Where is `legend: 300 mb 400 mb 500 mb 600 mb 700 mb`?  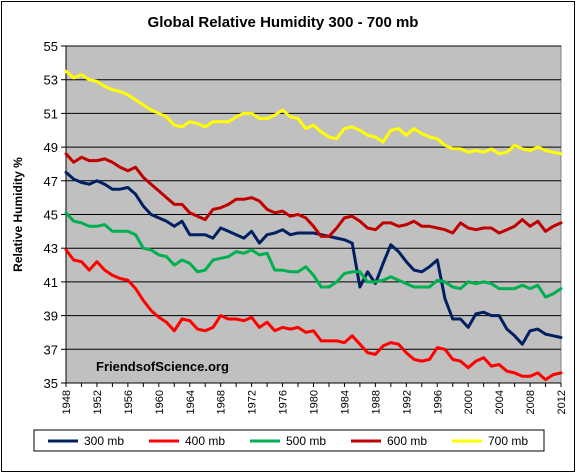
legend: 300 mb 400 mb 500 mb 600 mb 700 mb is located at coordinates (289, 440).